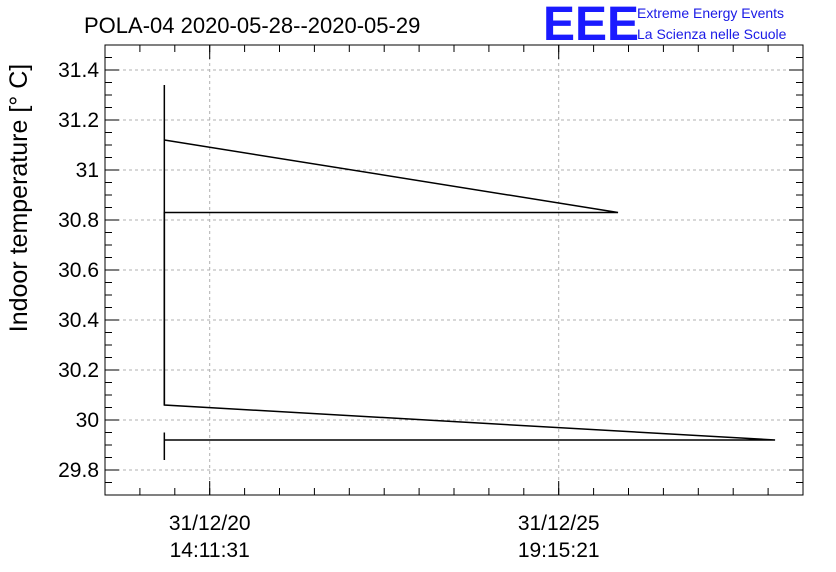  What do you see at coordinates (87, 420) in the screenshot?
I see `y-tick-label: 30` at bounding box center [87, 420].